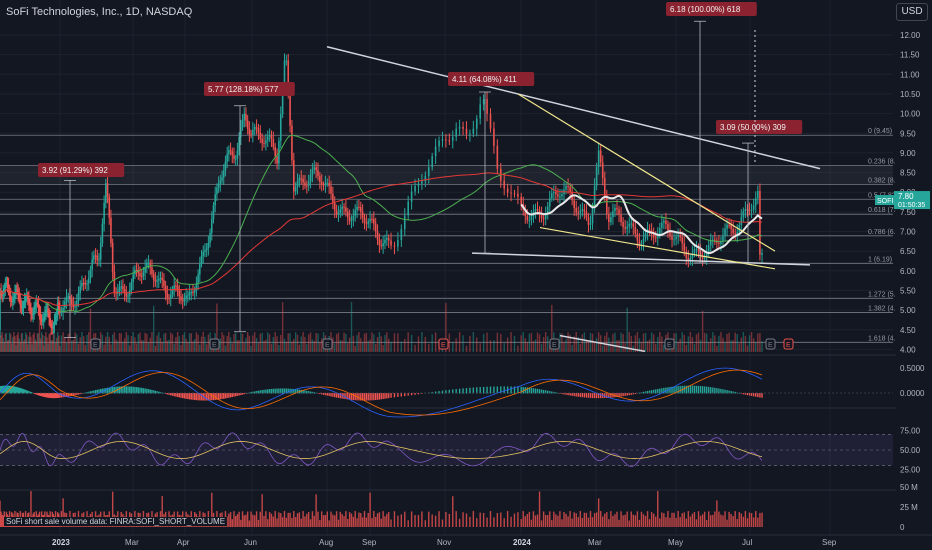  Describe the element at coordinates (829, 542) in the screenshot. I see `time-tick-label: Sep` at that location.